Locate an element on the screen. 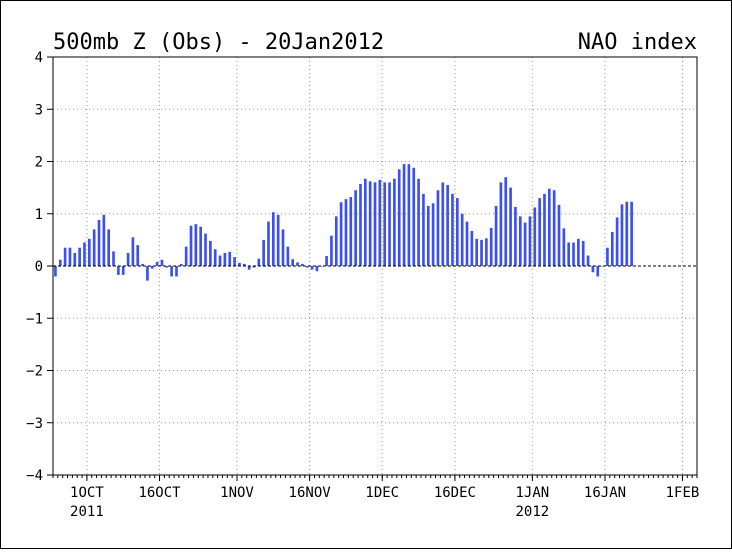  x-tick-label: 1JAN is located at coordinates (533, 493).